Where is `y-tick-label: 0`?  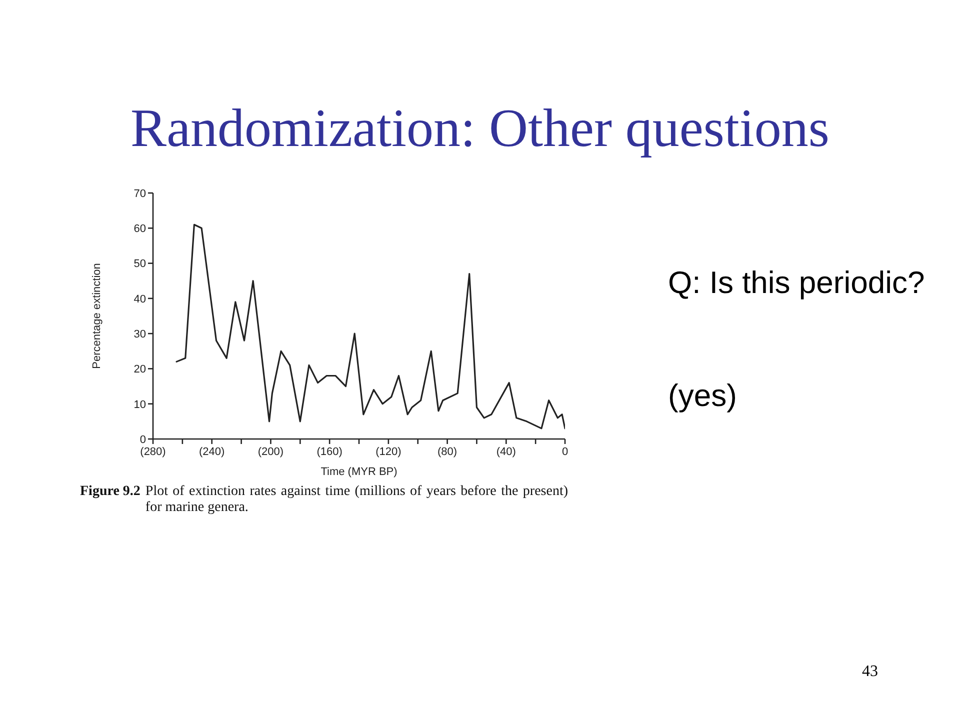 y-tick-label: 0 is located at coordinates (143, 440).